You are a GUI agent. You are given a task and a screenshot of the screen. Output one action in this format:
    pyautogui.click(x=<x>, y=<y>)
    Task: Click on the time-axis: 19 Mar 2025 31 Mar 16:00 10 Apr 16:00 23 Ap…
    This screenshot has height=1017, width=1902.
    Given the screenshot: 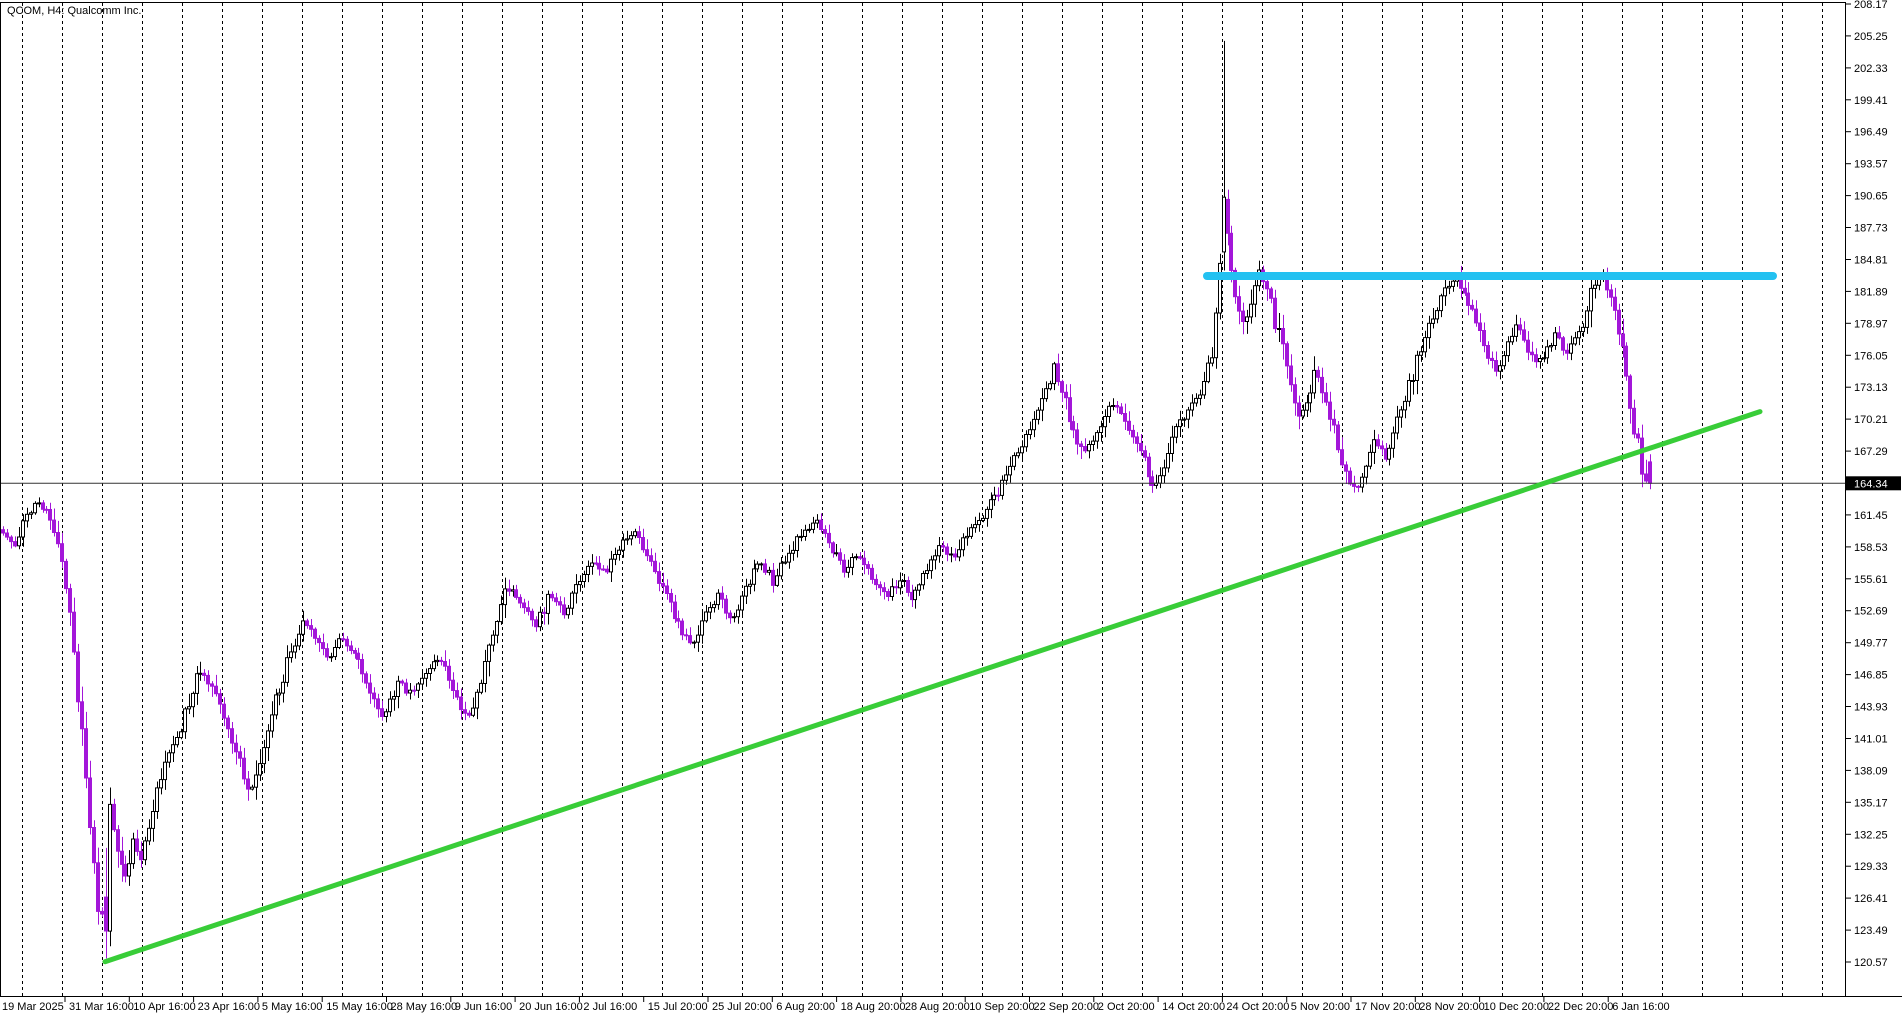 What is the action you would take?
    pyautogui.click(x=836, y=1005)
    